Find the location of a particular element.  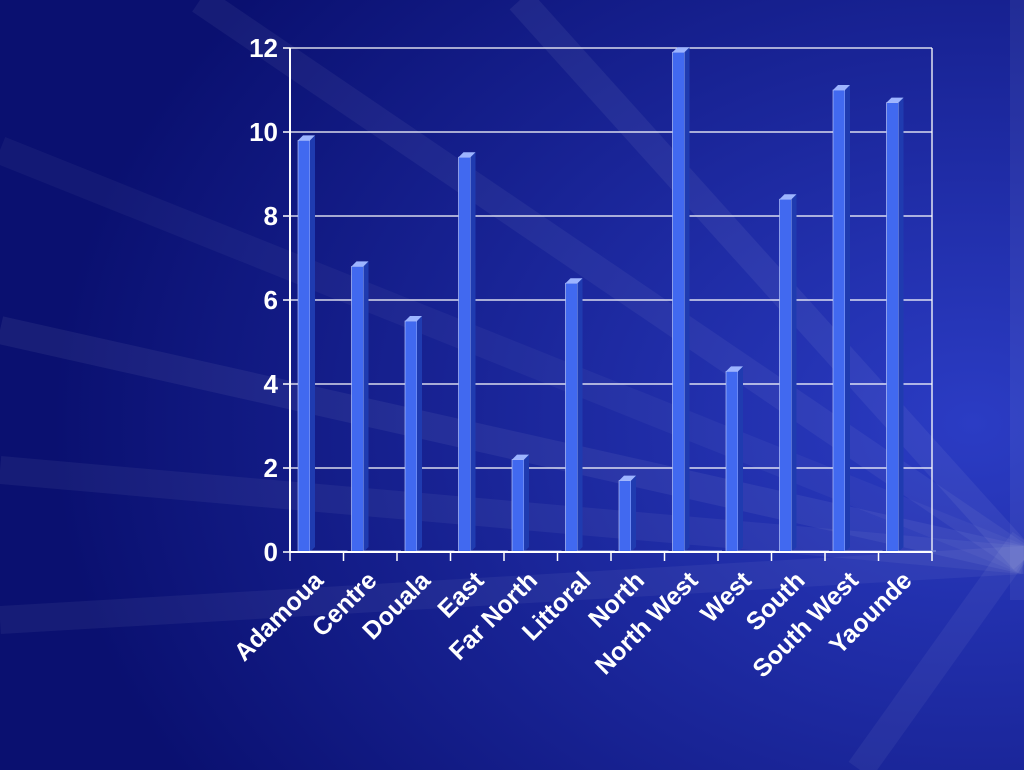

y-axis-ticks: 0 2 4 6 8 10 12 is located at coordinates (269, 300).